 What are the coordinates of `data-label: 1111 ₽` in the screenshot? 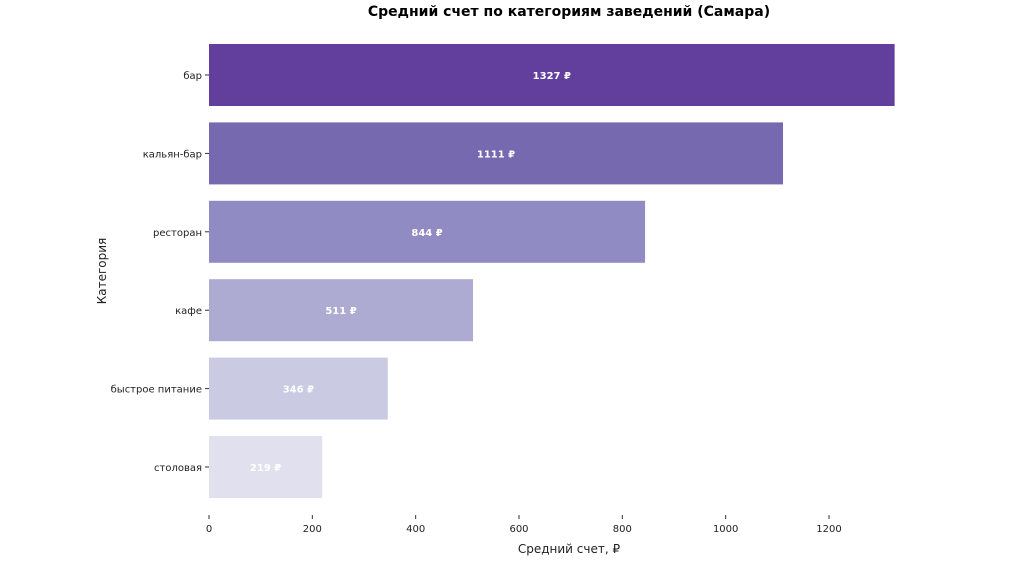 It's located at (496, 154).